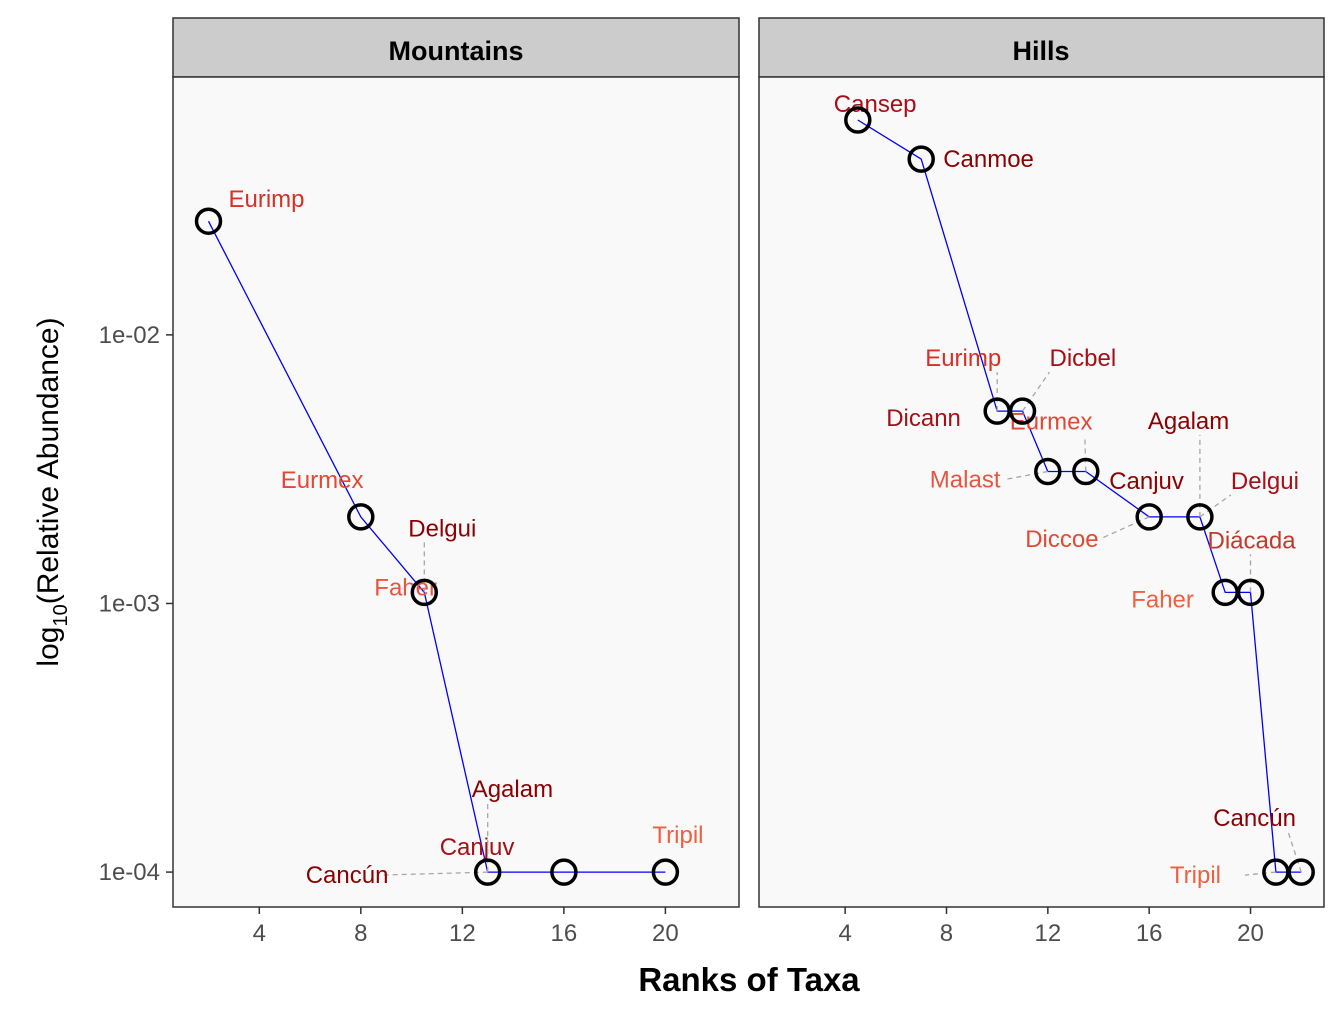 This screenshot has height=1017, width=1344. What do you see at coordinates (129, 872) in the screenshot?
I see `y-tick-label-1e-04: 1e-04` at bounding box center [129, 872].